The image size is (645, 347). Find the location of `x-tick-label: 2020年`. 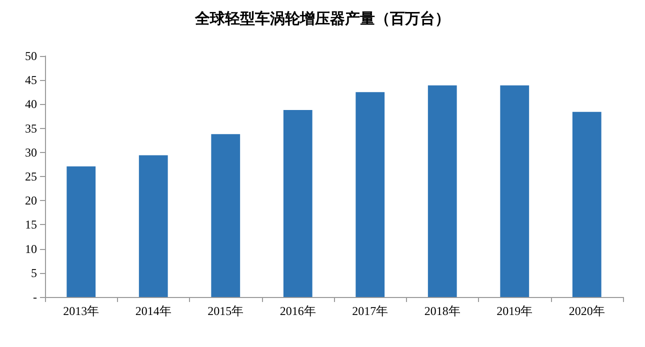

x-tick-label: 2020年 is located at coordinates (586, 311).